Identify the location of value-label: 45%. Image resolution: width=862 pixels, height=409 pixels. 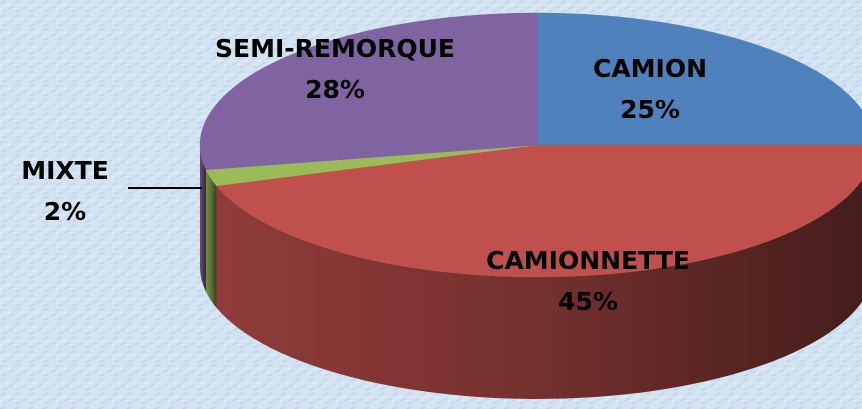
(588, 301).